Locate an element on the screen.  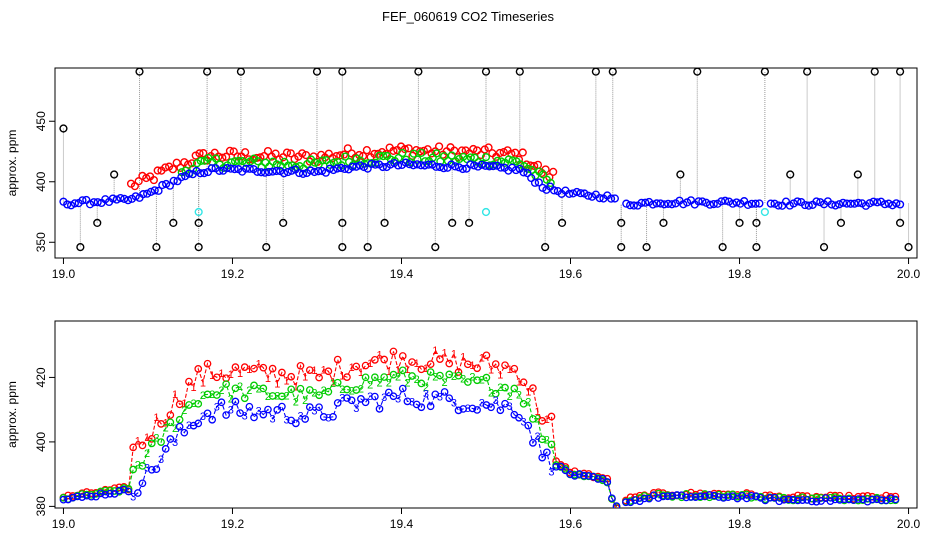
y-tick-label: 380 is located at coordinates (41, 506).